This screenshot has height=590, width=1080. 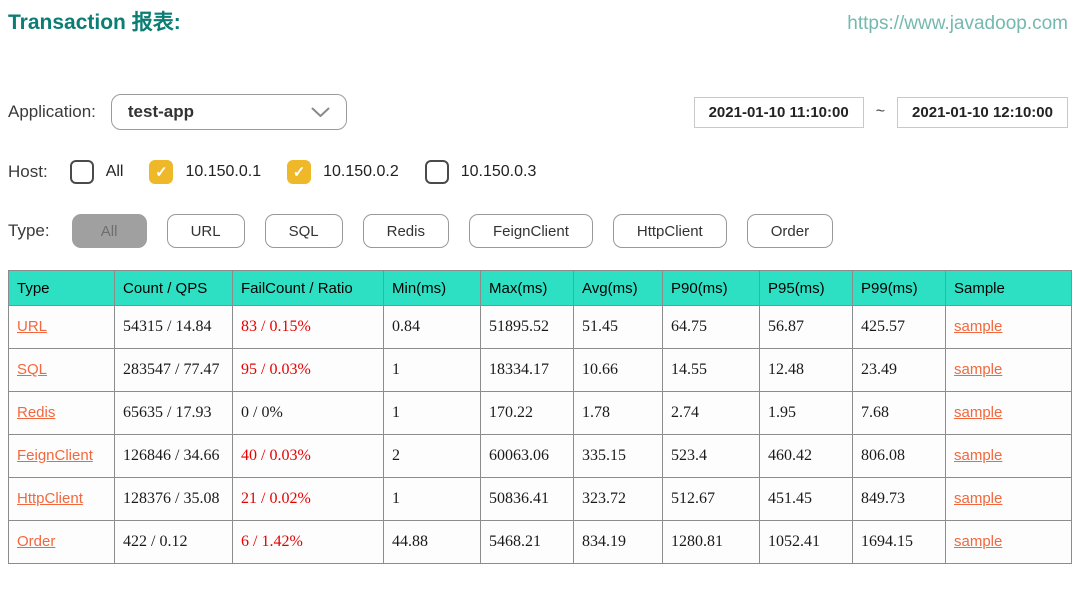 I want to click on column-header: Max(ms), so click(x=527, y=288).